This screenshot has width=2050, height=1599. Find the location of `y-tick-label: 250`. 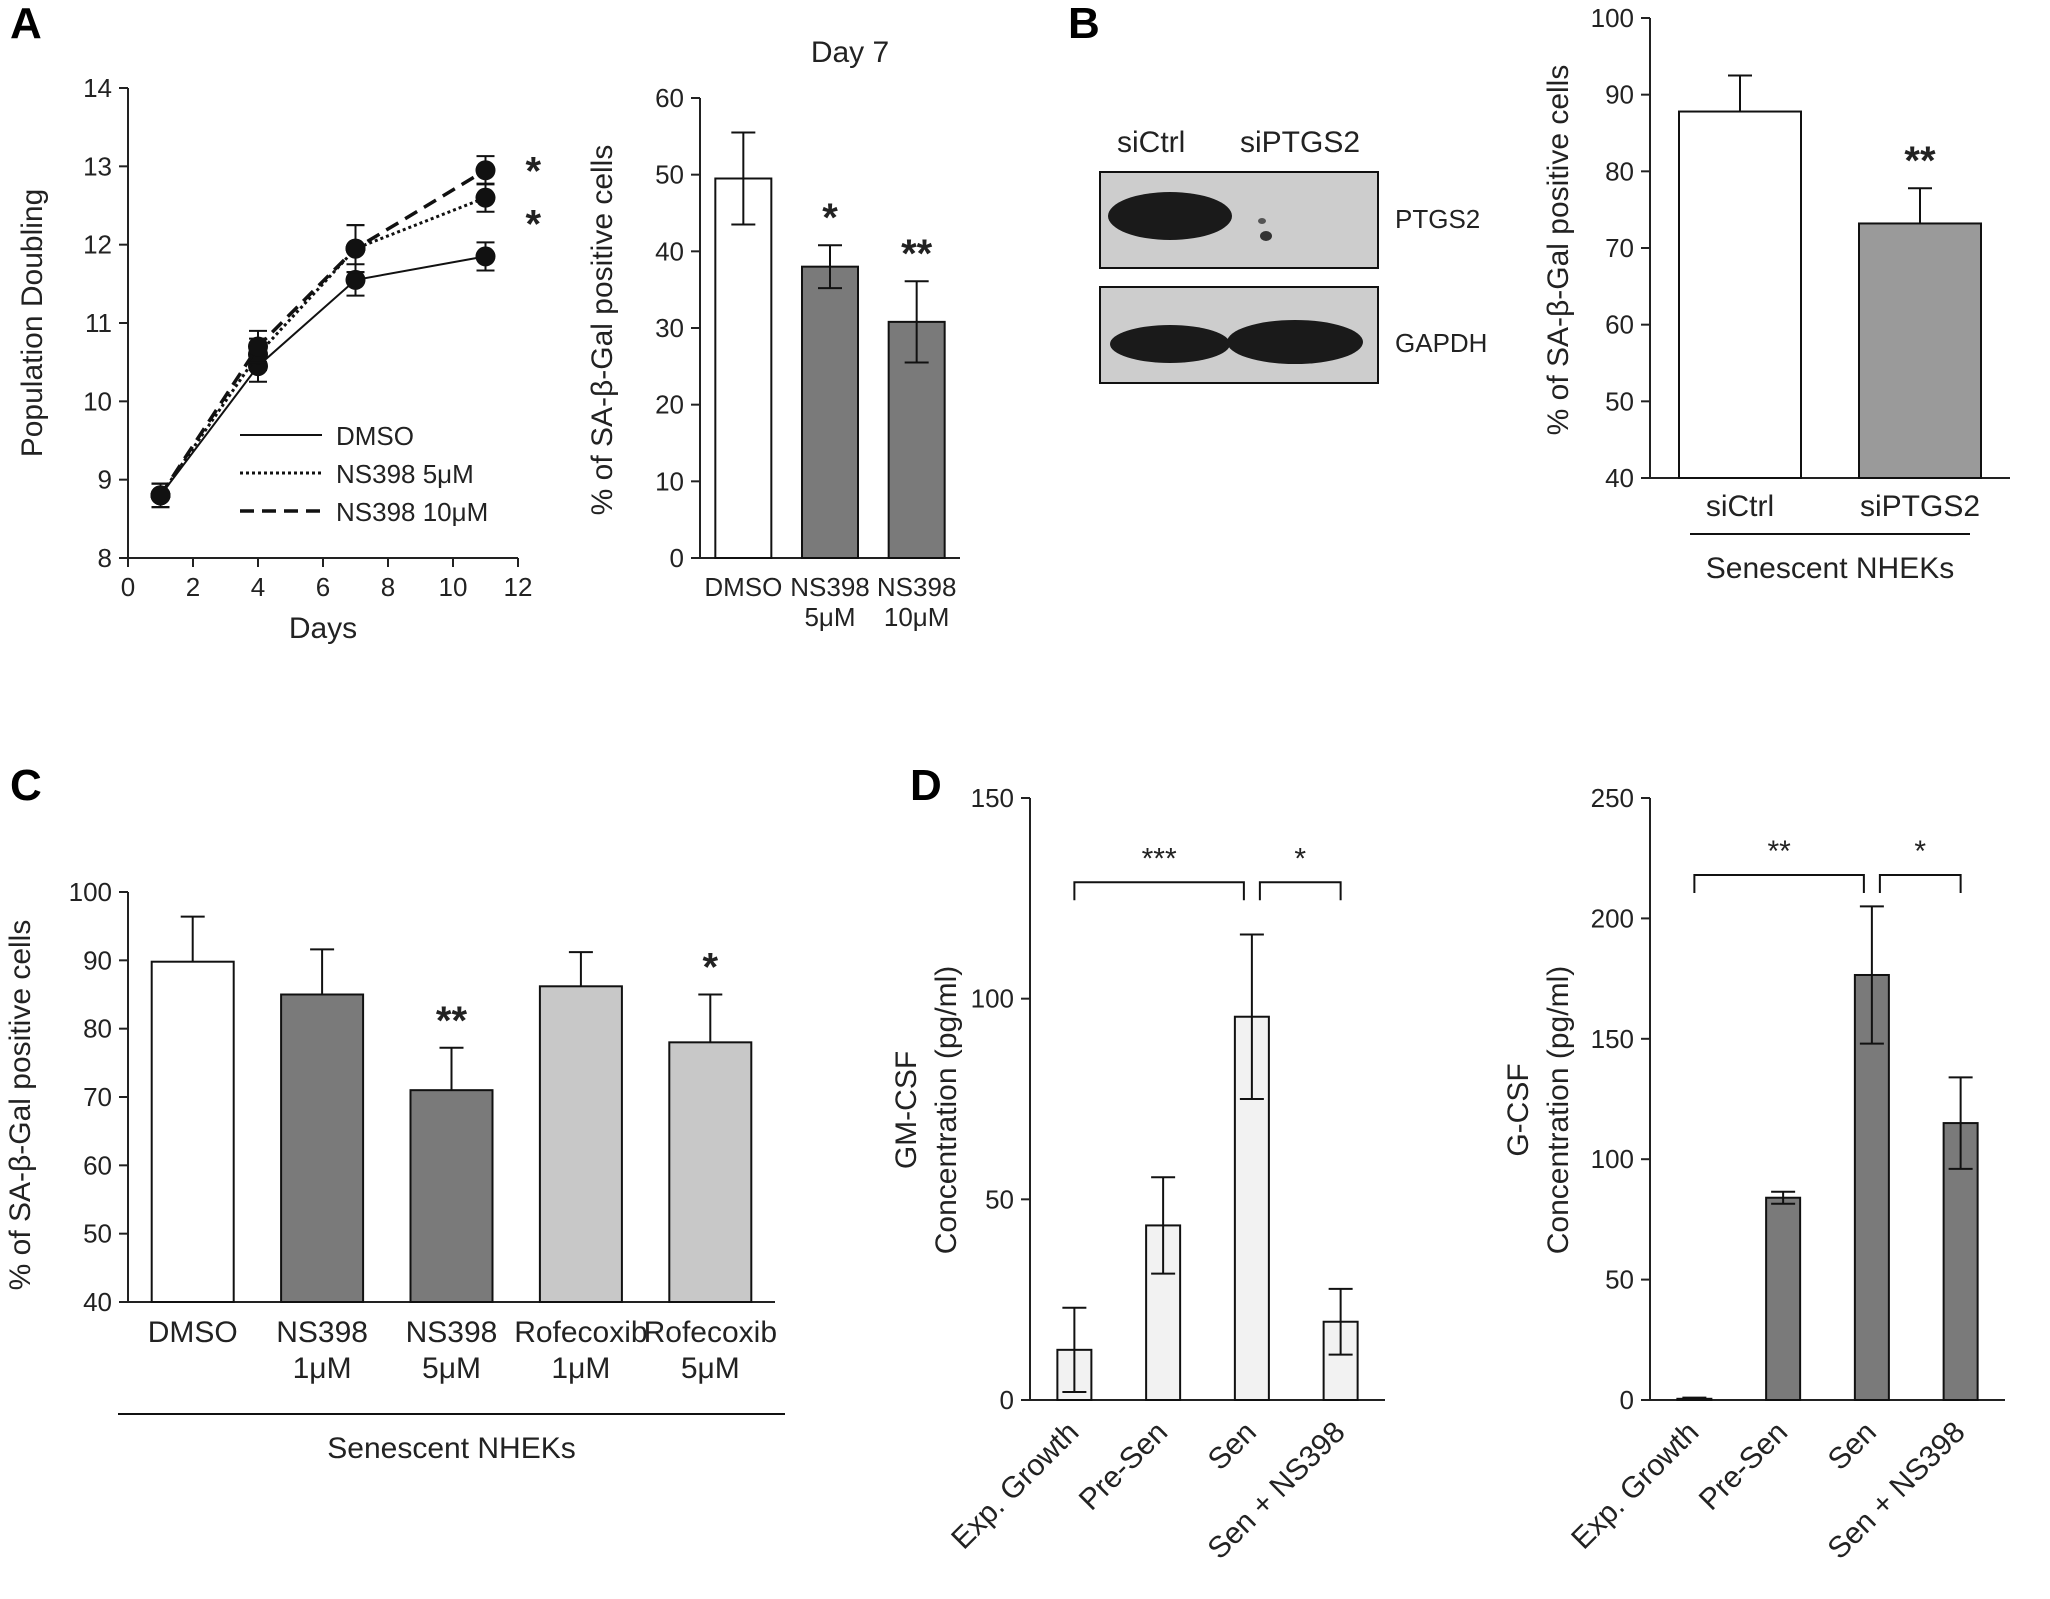

y-tick-label: 250 is located at coordinates (1612, 798).